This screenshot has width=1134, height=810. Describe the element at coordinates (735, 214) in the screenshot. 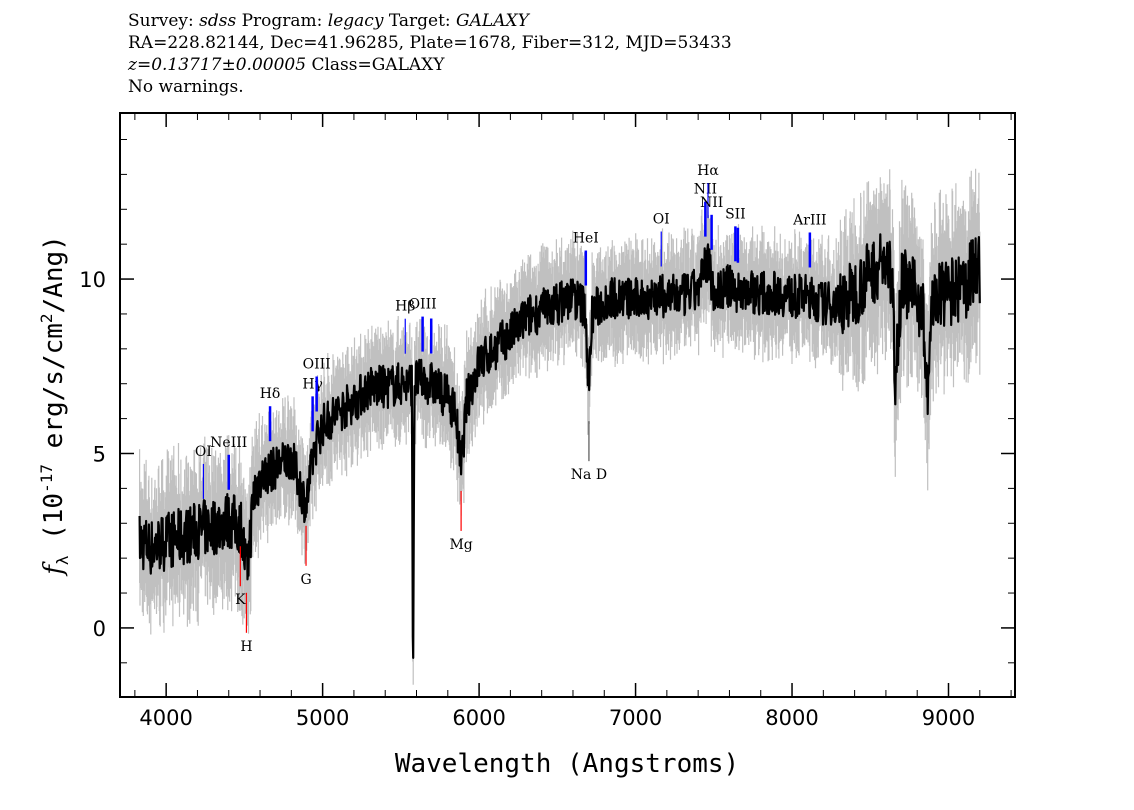

I see `spectral-line-label: SII` at that location.